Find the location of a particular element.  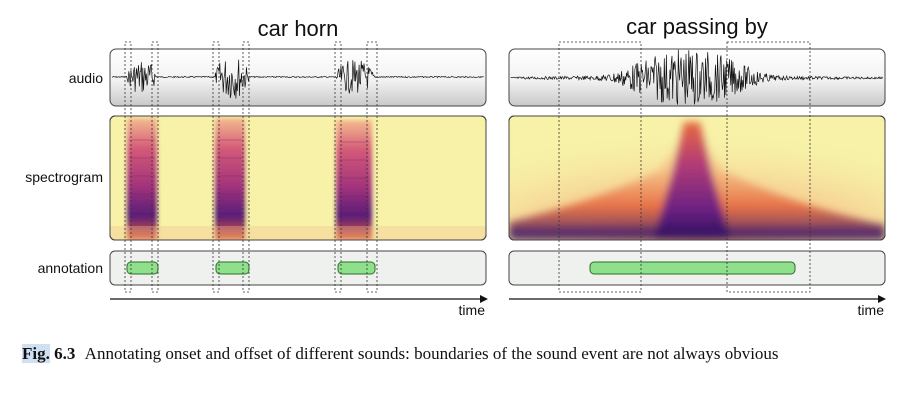

left-audio-panel is located at coordinates (298, 77).